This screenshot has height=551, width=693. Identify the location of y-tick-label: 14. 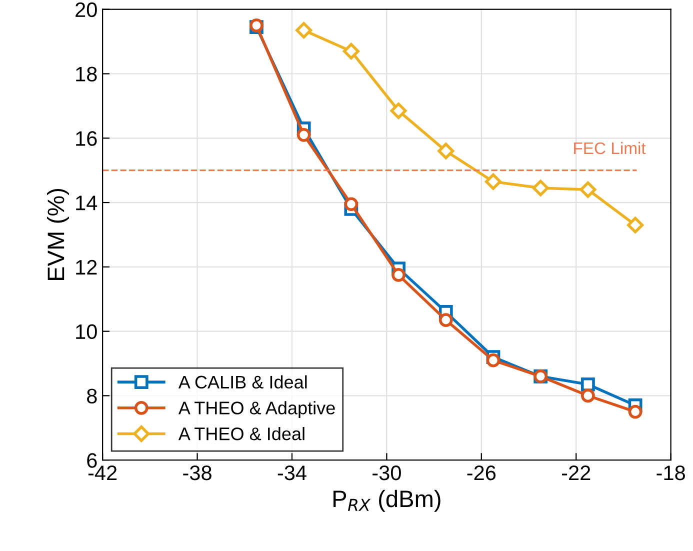
(87, 203).